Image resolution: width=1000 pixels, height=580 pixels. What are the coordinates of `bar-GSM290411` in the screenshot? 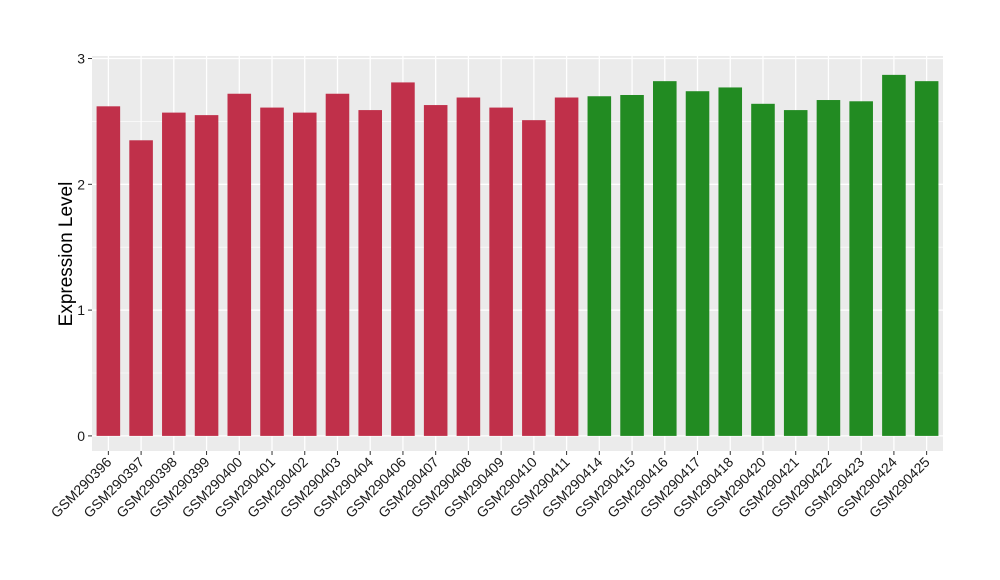 It's located at (566, 266).